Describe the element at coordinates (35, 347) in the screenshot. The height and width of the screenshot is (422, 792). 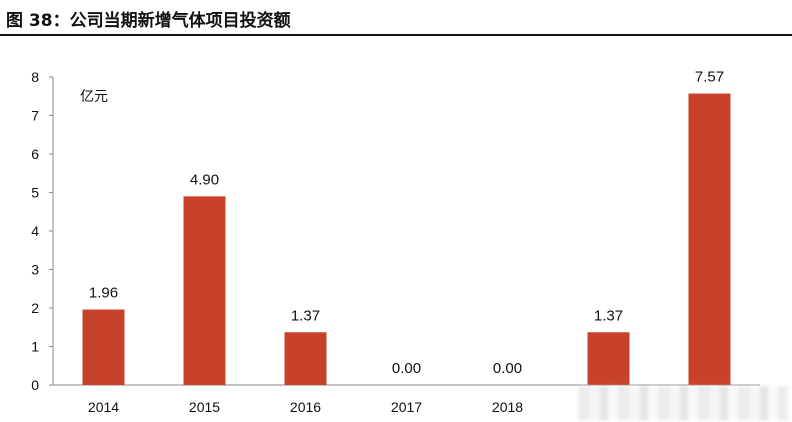
I see `y-tick-label: 1` at that location.